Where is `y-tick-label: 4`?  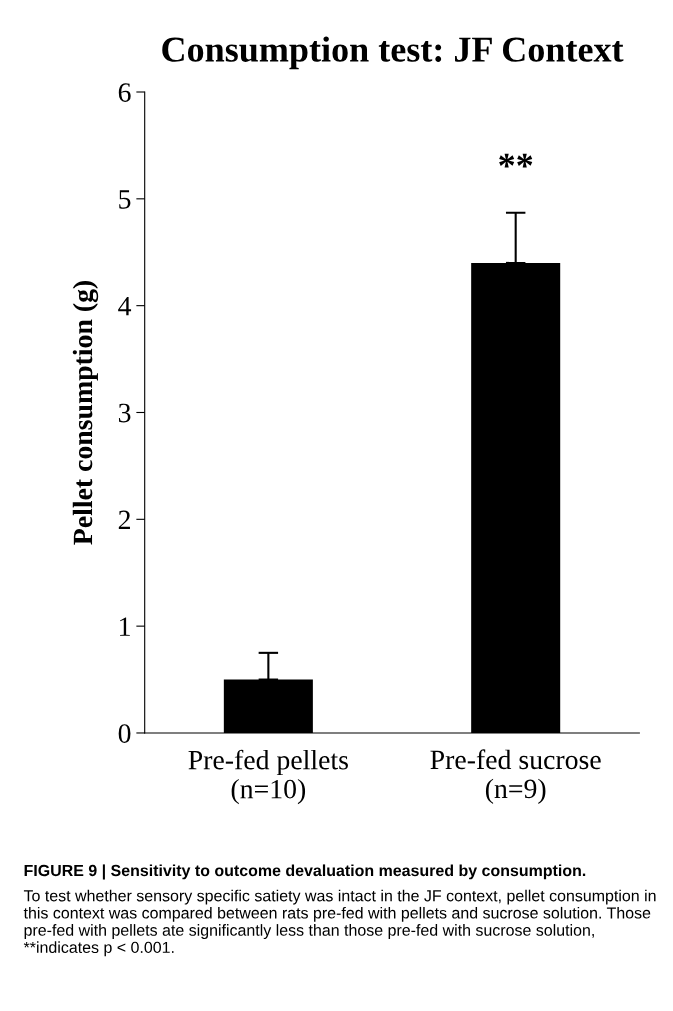 y-tick-label: 4 is located at coordinates (125, 306).